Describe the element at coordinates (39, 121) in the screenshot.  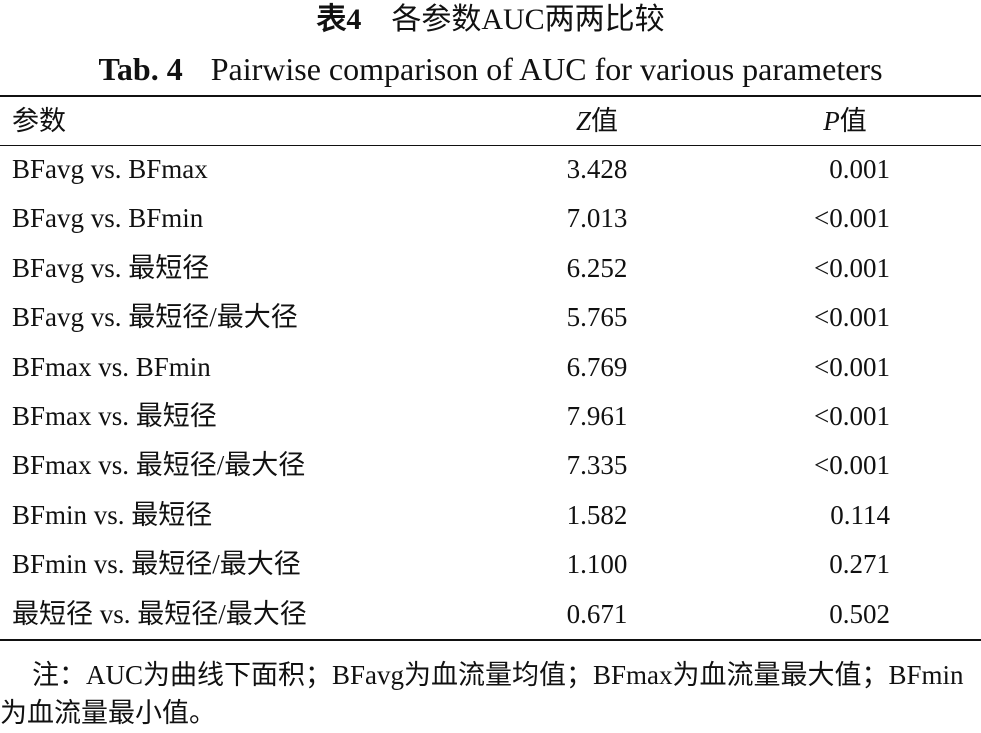
I see `header-cell: 参数` at that location.